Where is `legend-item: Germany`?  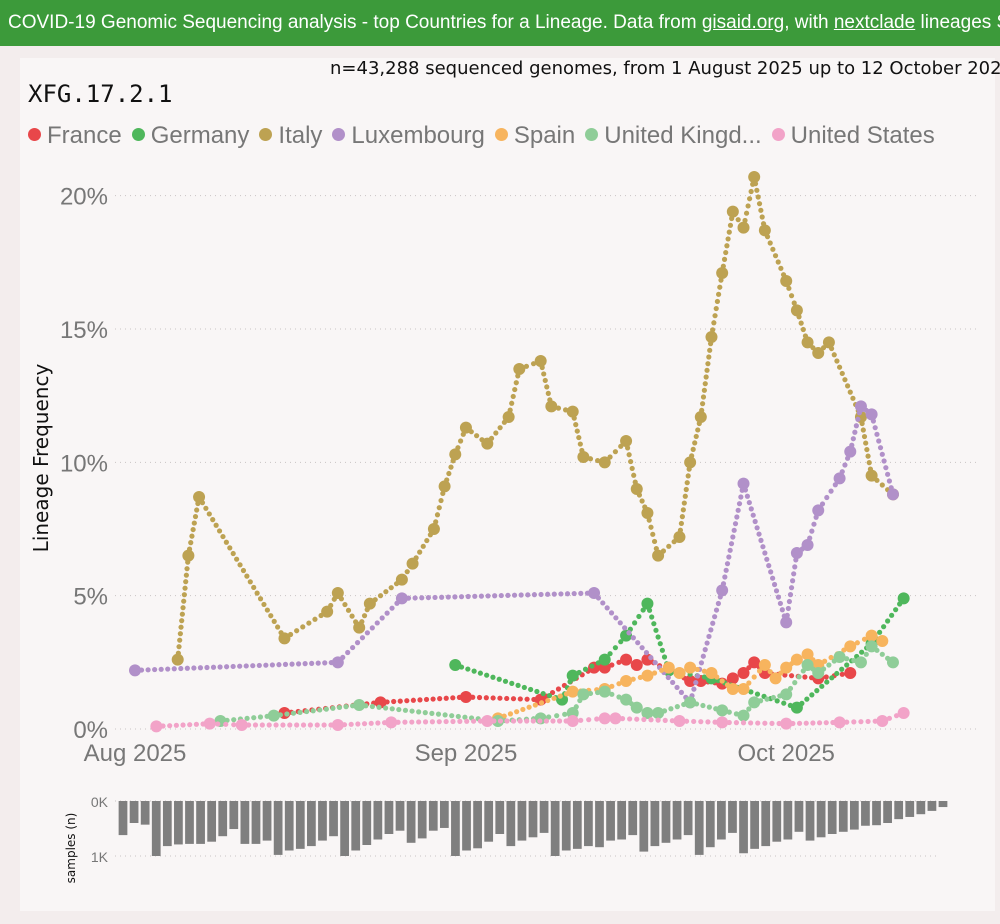
legend-item: Germany is located at coordinates (190, 136).